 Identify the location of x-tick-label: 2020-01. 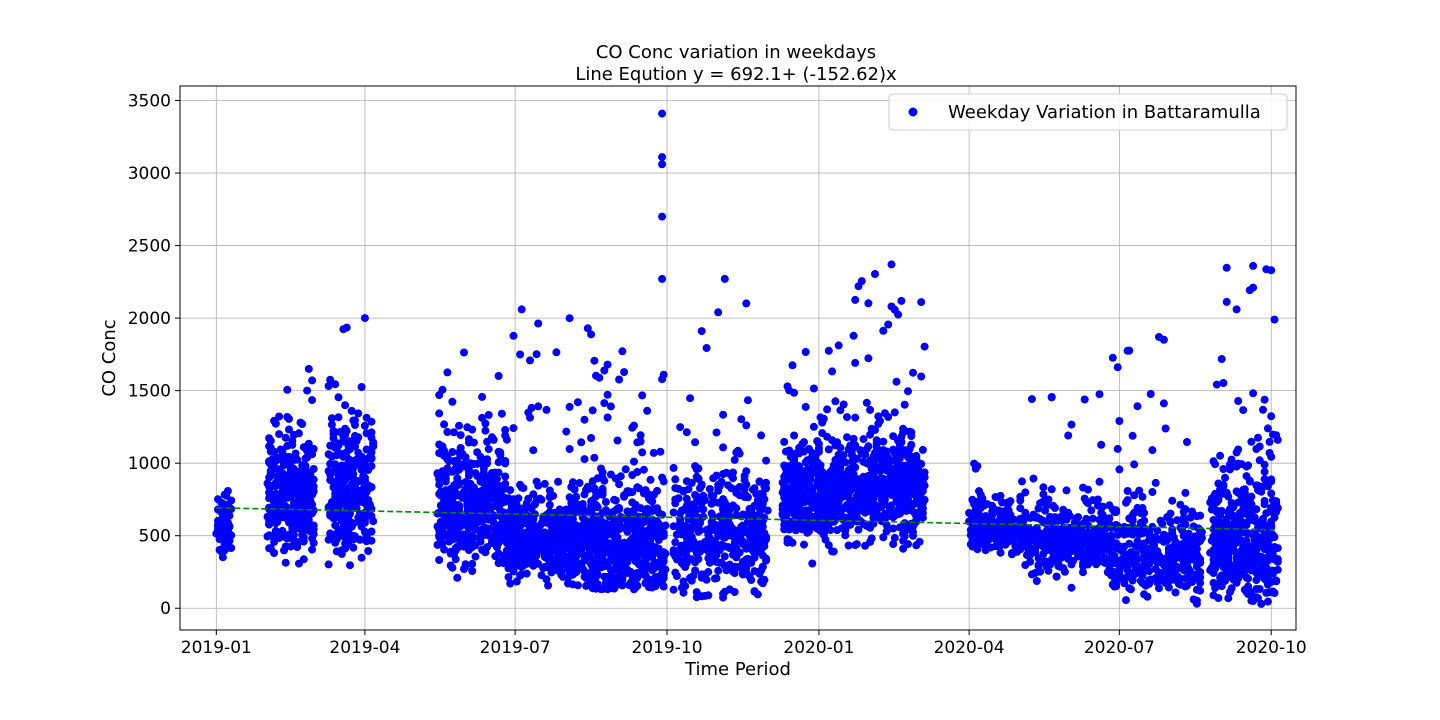
(818, 648).